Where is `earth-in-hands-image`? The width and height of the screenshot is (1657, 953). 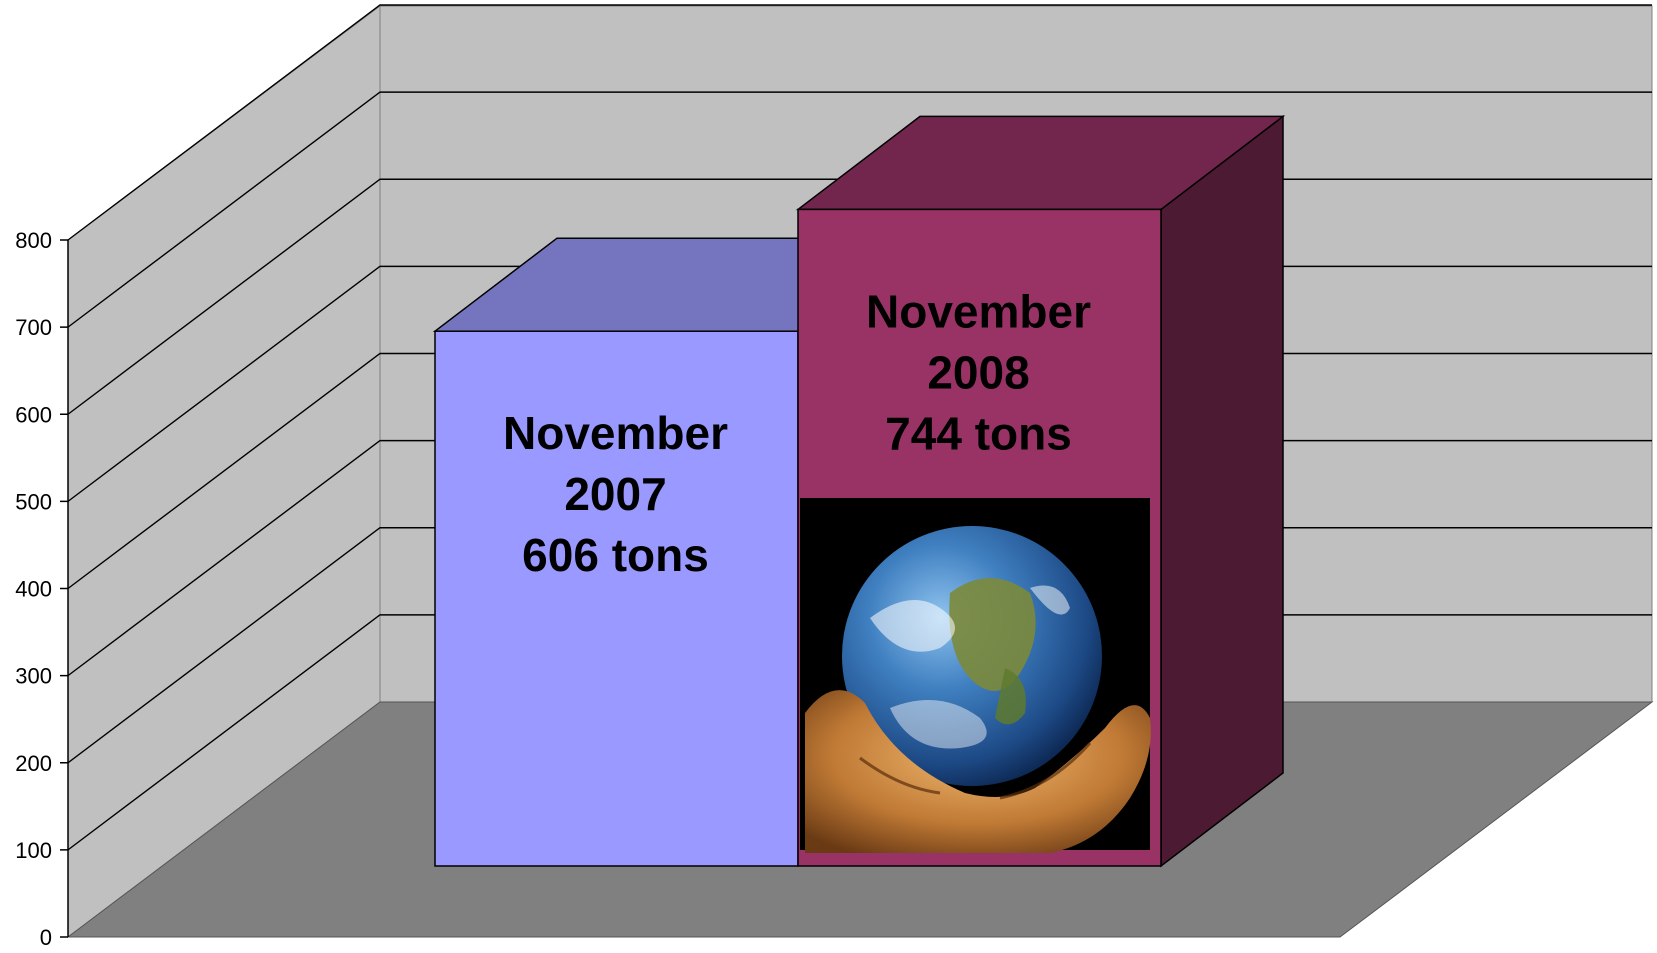 earth-in-hands-image is located at coordinates (975, 675).